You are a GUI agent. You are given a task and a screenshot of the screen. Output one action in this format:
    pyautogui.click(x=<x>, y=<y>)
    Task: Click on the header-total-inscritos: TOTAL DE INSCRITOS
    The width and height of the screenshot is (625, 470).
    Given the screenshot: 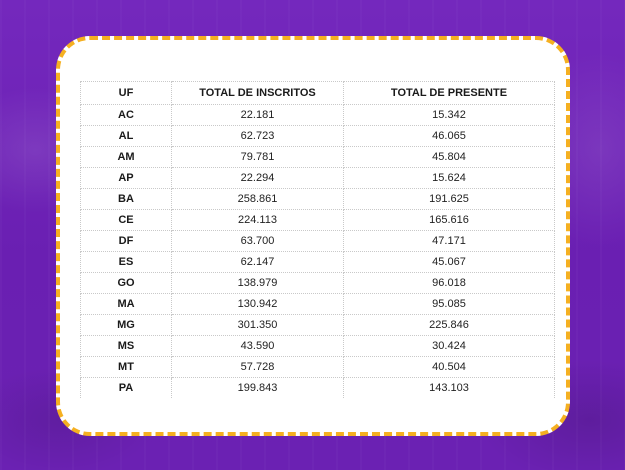 What is the action you would take?
    pyautogui.click(x=257, y=93)
    